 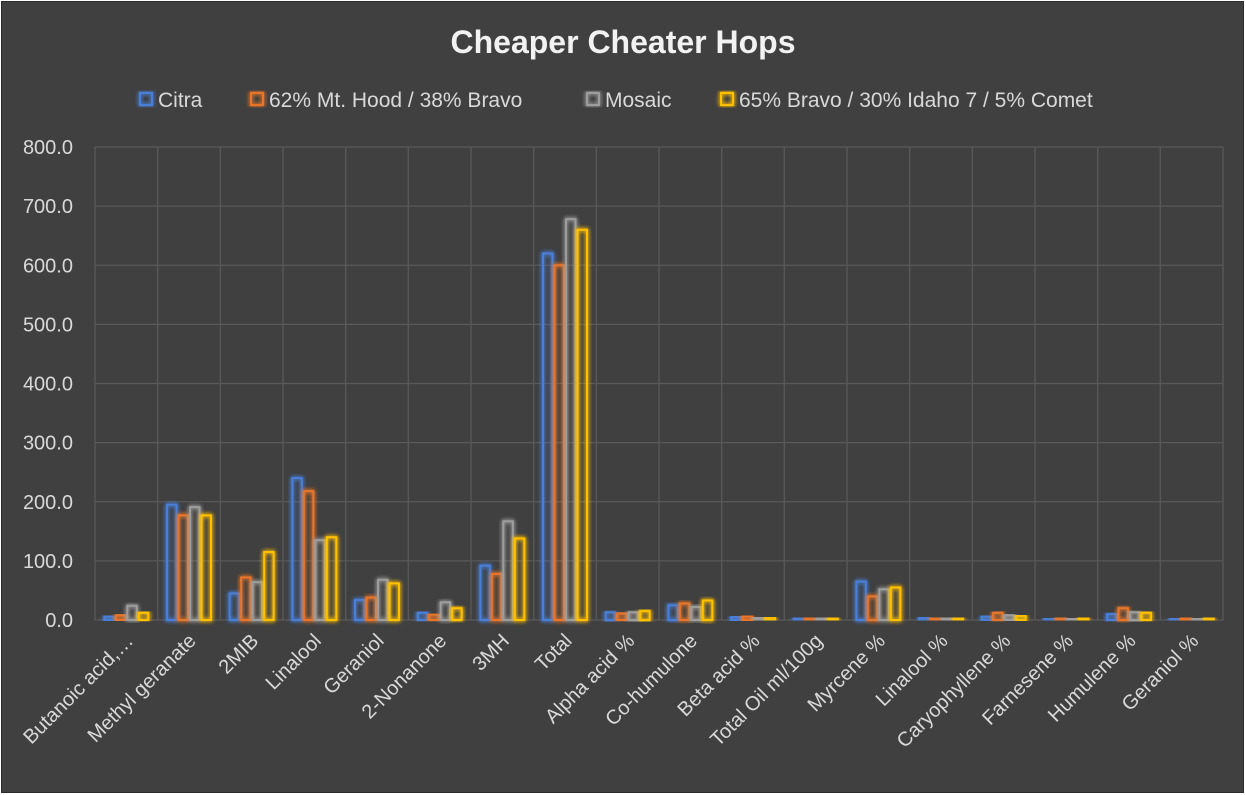 What do you see at coordinates (48, 148) in the screenshot?
I see `y-tick-label: 800.0` at bounding box center [48, 148].